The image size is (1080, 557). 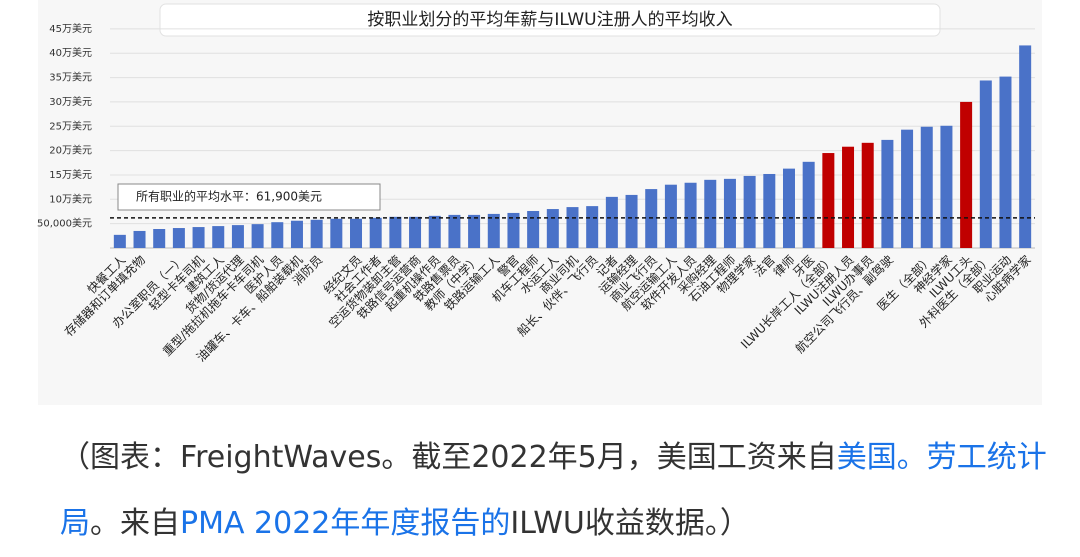 What do you see at coordinates (70, 77) in the screenshot?
I see `y-tick-label: 35万美元` at bounding box center [70, 77].